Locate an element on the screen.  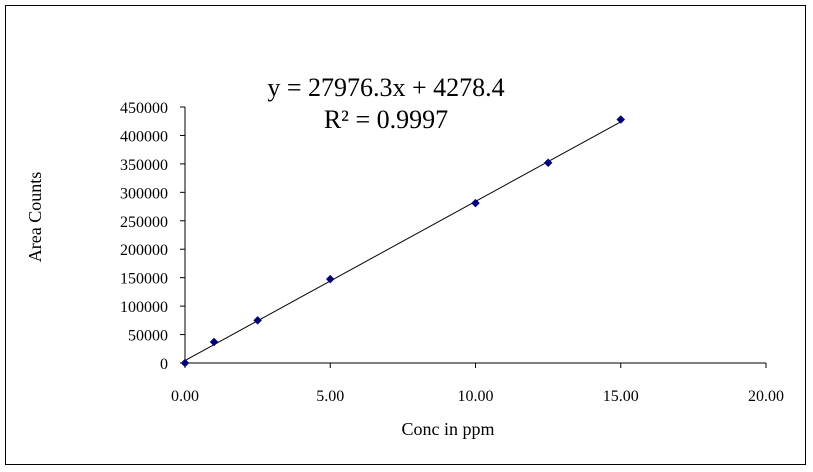
y-tick-label: 250000 is located at coordinates (144, 222).